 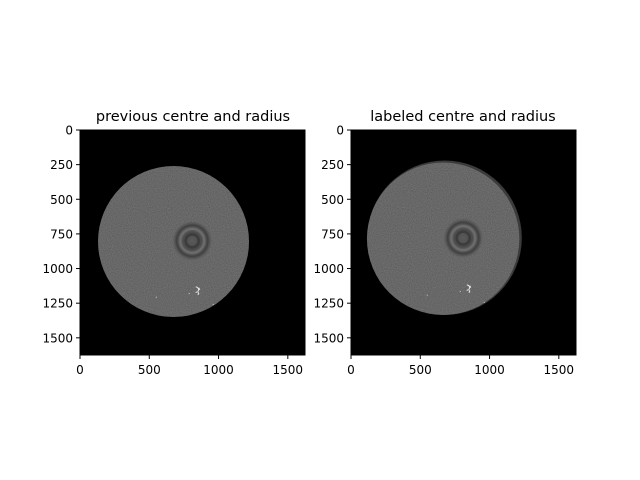 I want to click on disc-grain, so click(x=443, y=238).